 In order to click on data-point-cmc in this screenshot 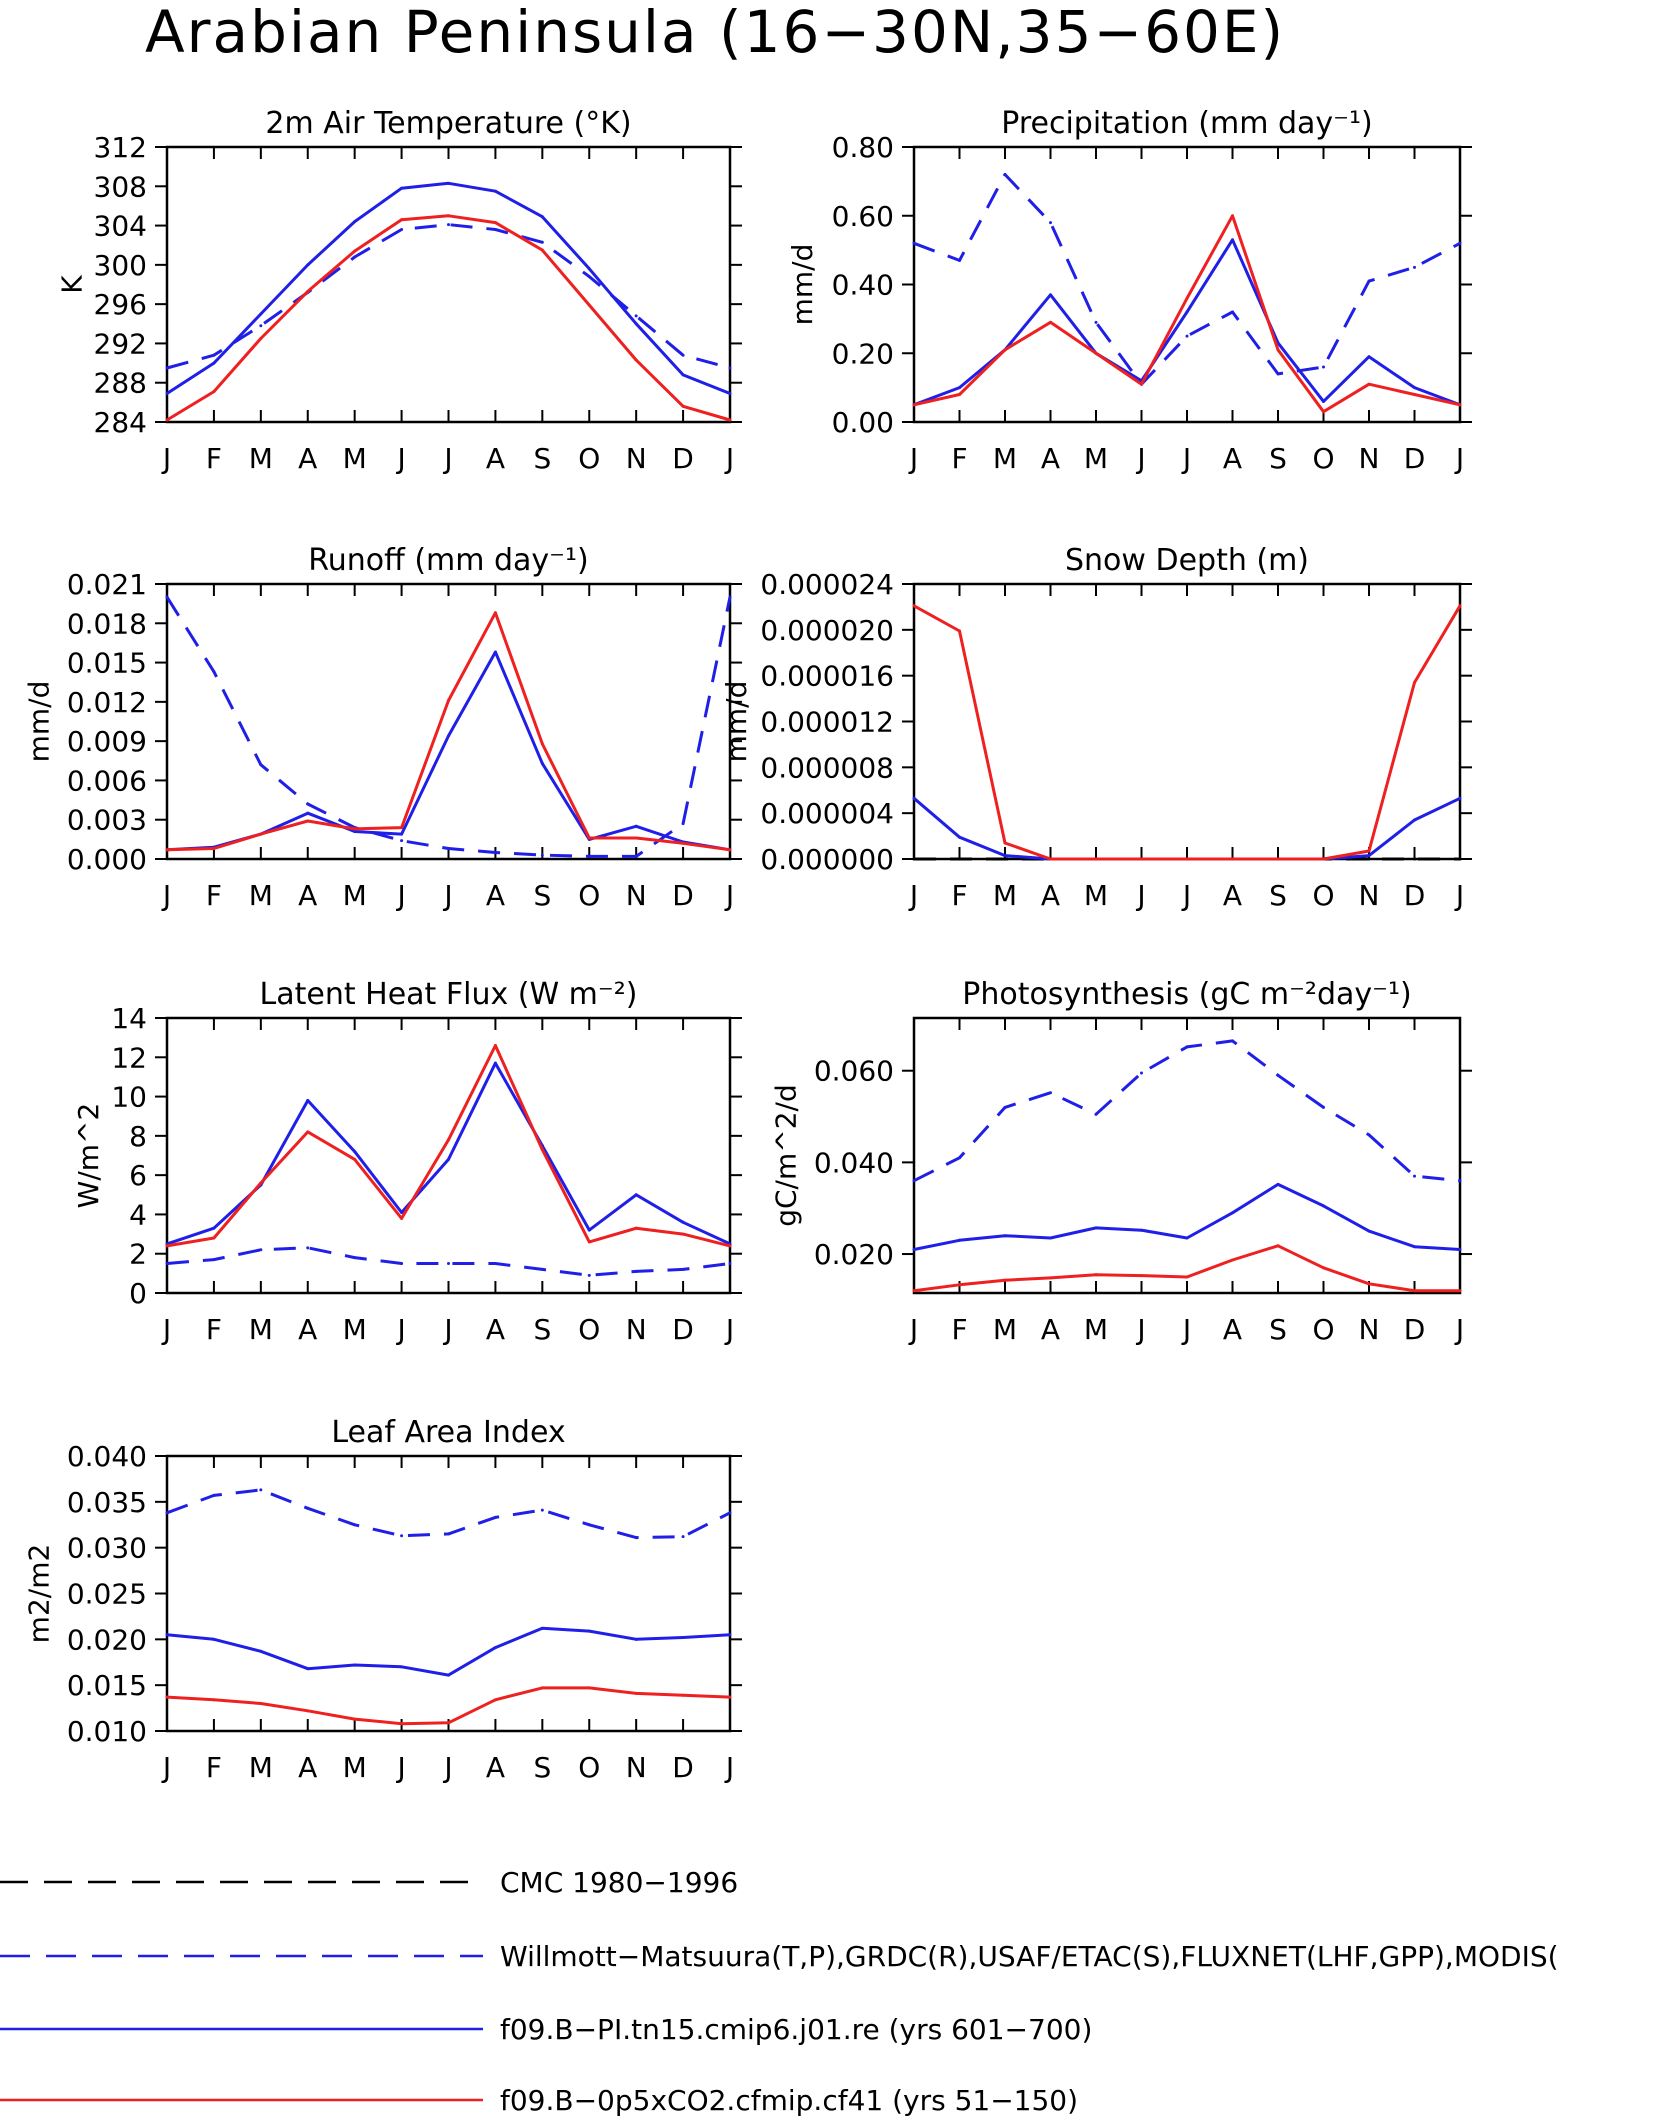, I will do `click(1414, 859)`.